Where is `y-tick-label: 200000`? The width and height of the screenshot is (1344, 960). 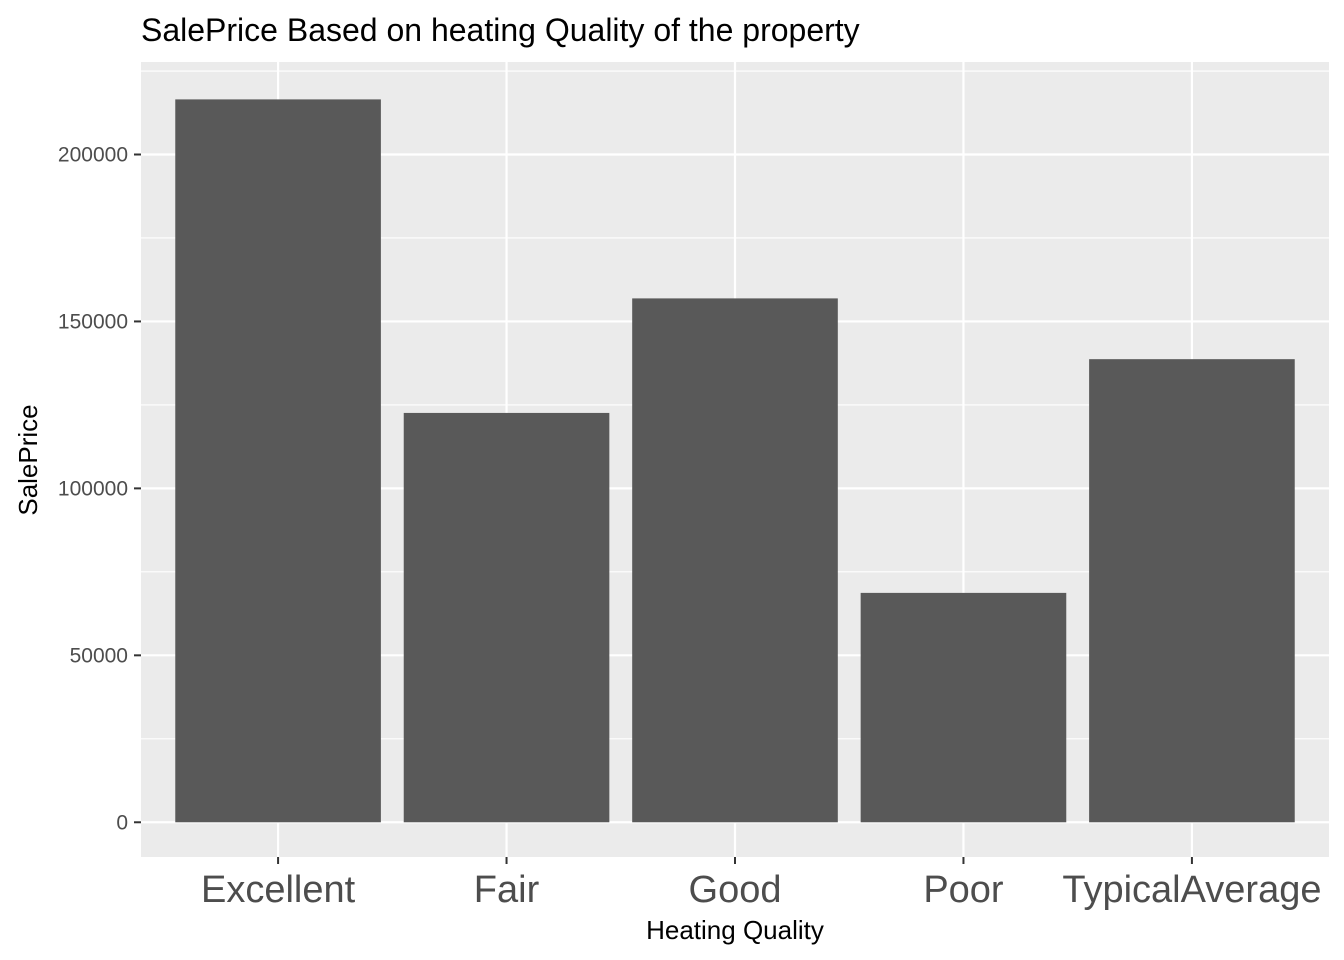
y-tick-label: 200000 is located at coordinates (93, 154).